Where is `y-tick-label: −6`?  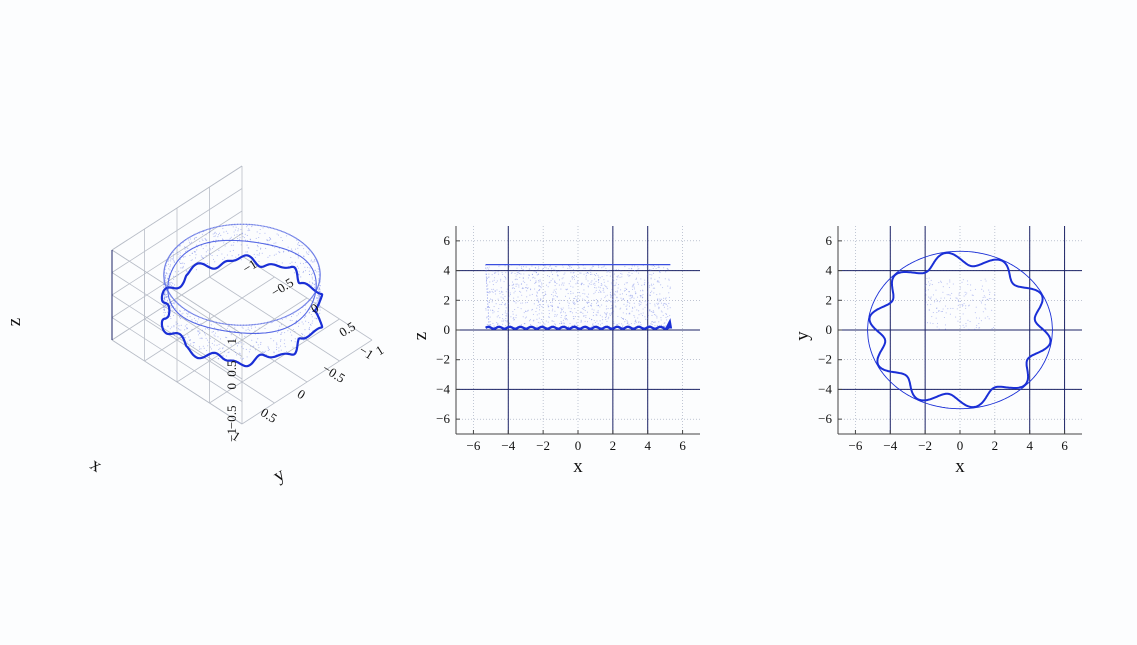 y-tick-label: −6 is located at coordinates (443, 418).